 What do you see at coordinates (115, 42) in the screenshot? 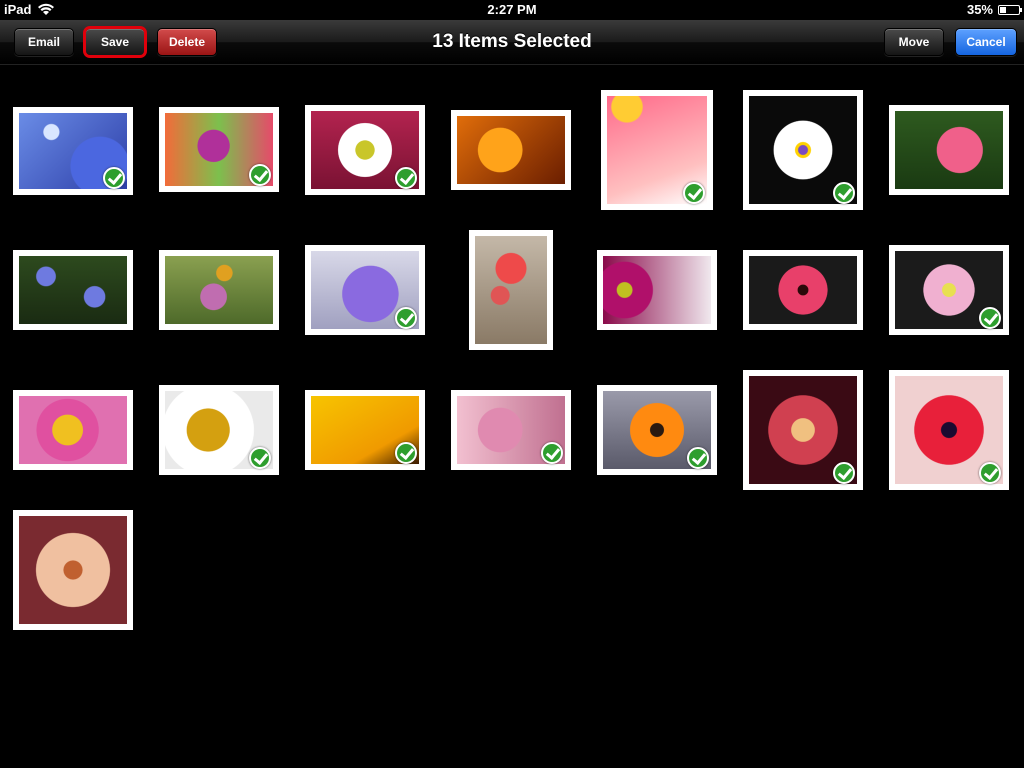
I see `save-button: Save` at bounding box center [115, 42].